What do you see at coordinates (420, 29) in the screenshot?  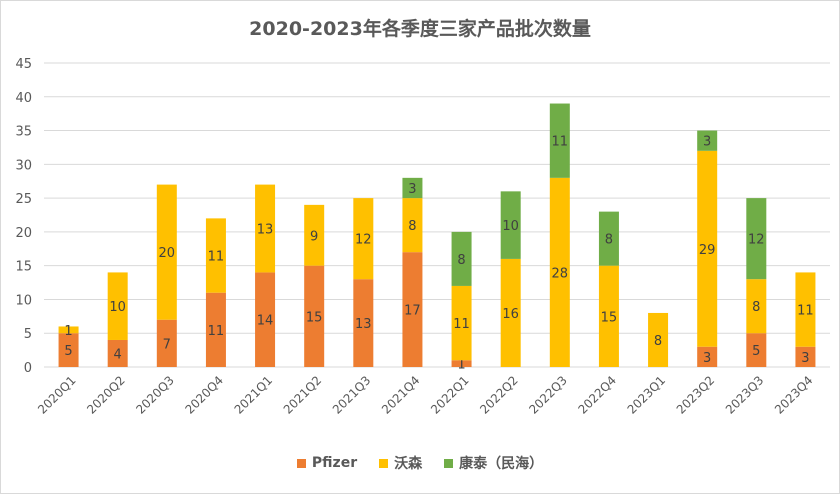 I see `chart-title: 2020-2023年各季度三家产品批次数量` at bounding box center [420, 29].